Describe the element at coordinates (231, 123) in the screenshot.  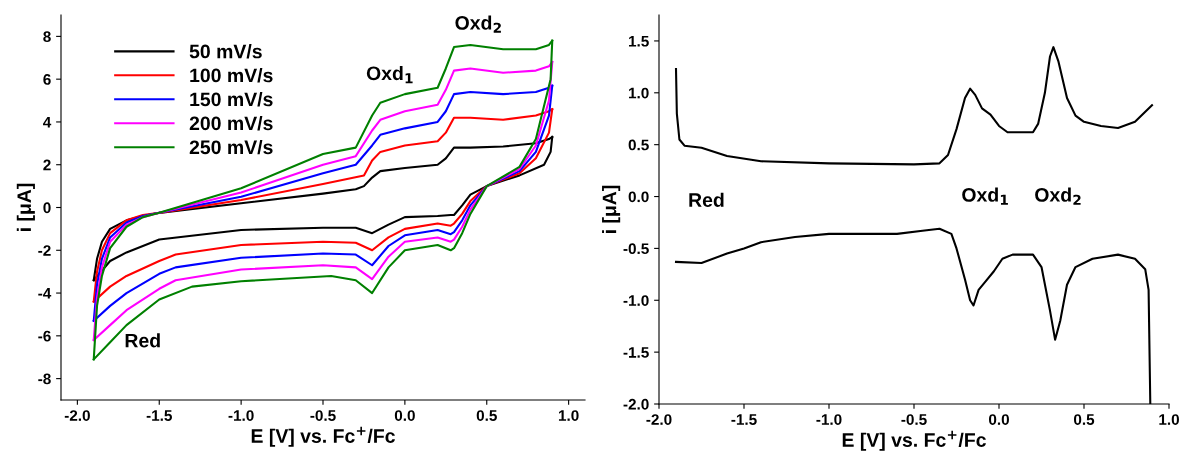
I see `legend-label: 200 mV/s` at that location.